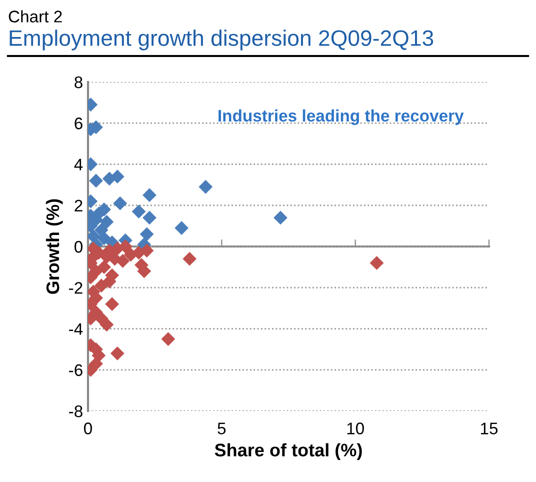 The image size is (536, 482). I want to click on annotation: Industries leading the recovery, so click(341, 117).